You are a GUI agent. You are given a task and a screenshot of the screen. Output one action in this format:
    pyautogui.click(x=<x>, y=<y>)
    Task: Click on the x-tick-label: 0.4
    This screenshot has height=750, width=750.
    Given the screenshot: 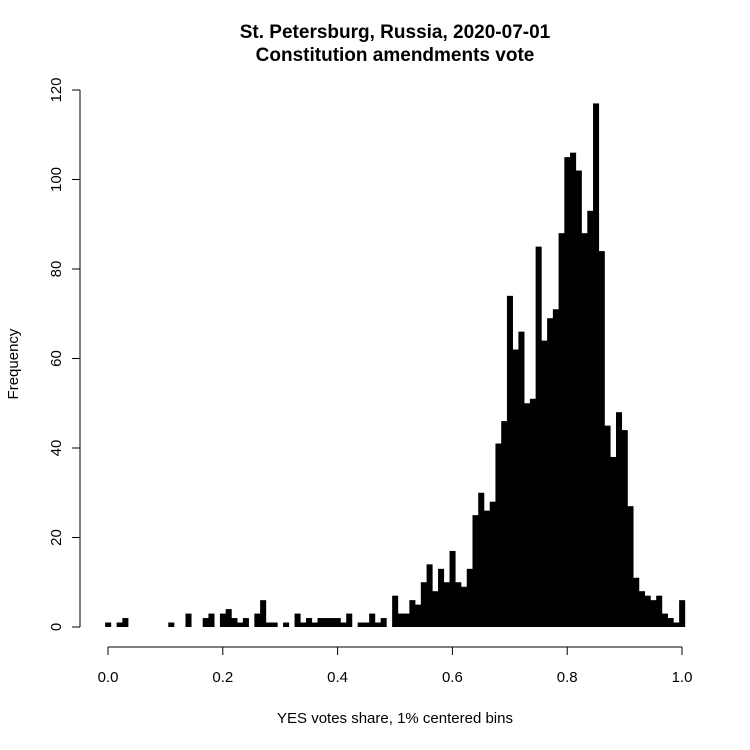 What is the action you would take?
    pyautogui.click(x=337, y=677)
    